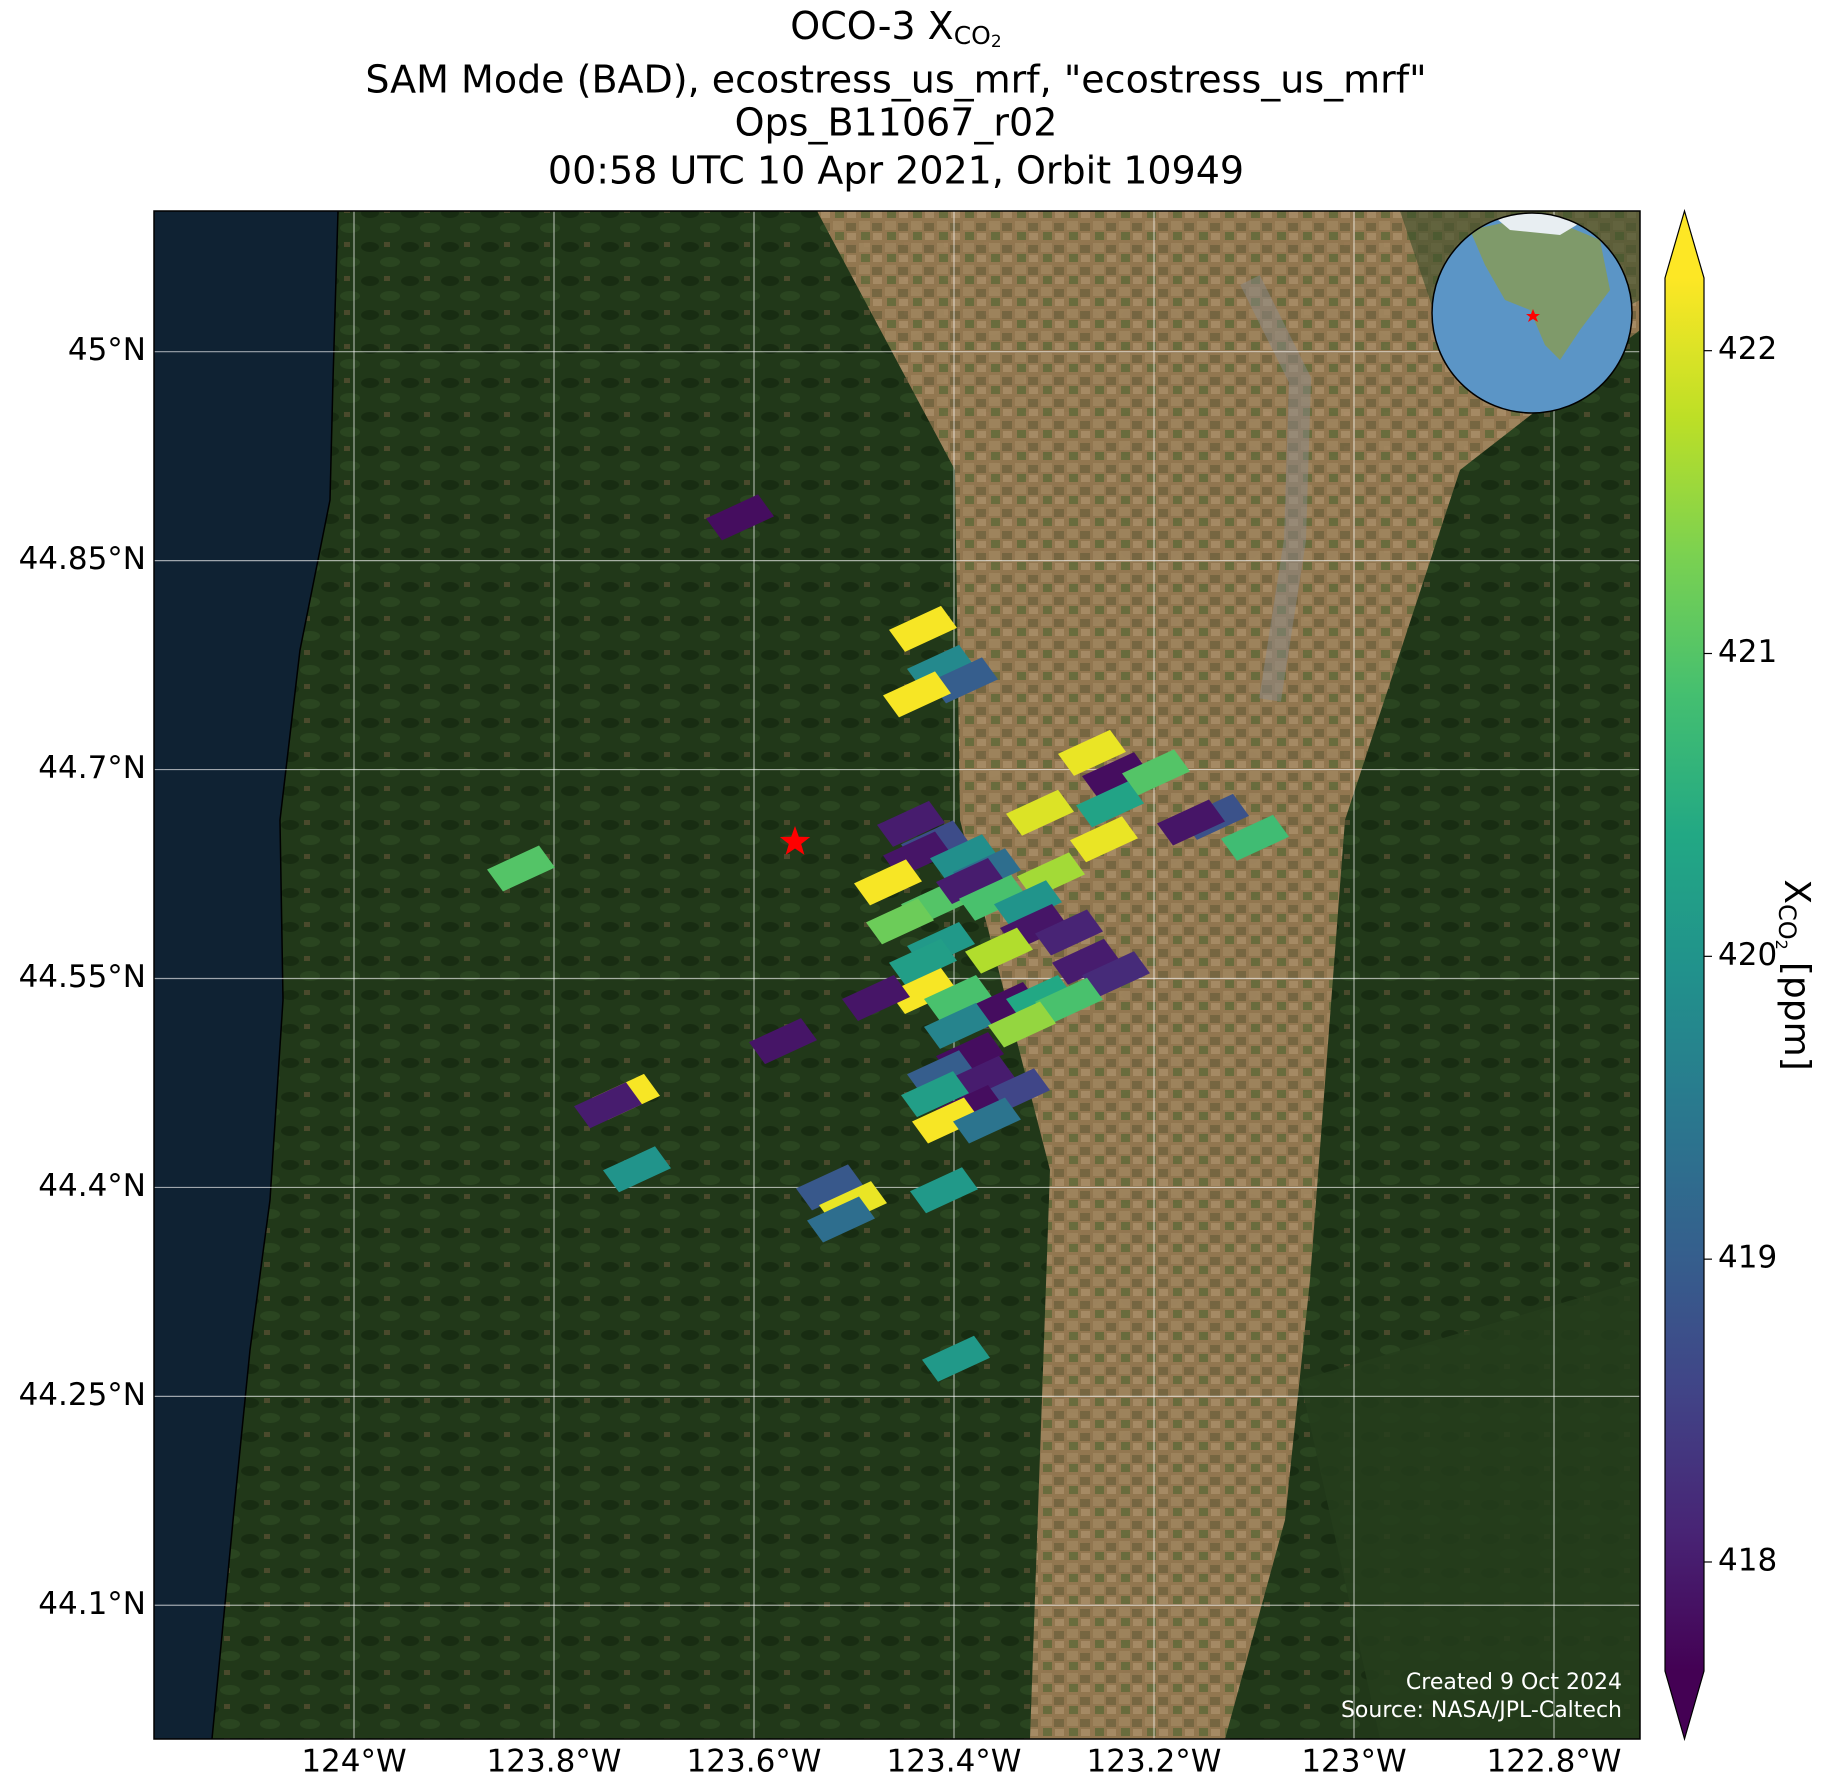  I want to click on x-tick-label: 123.6°W, so click(754, 1762).